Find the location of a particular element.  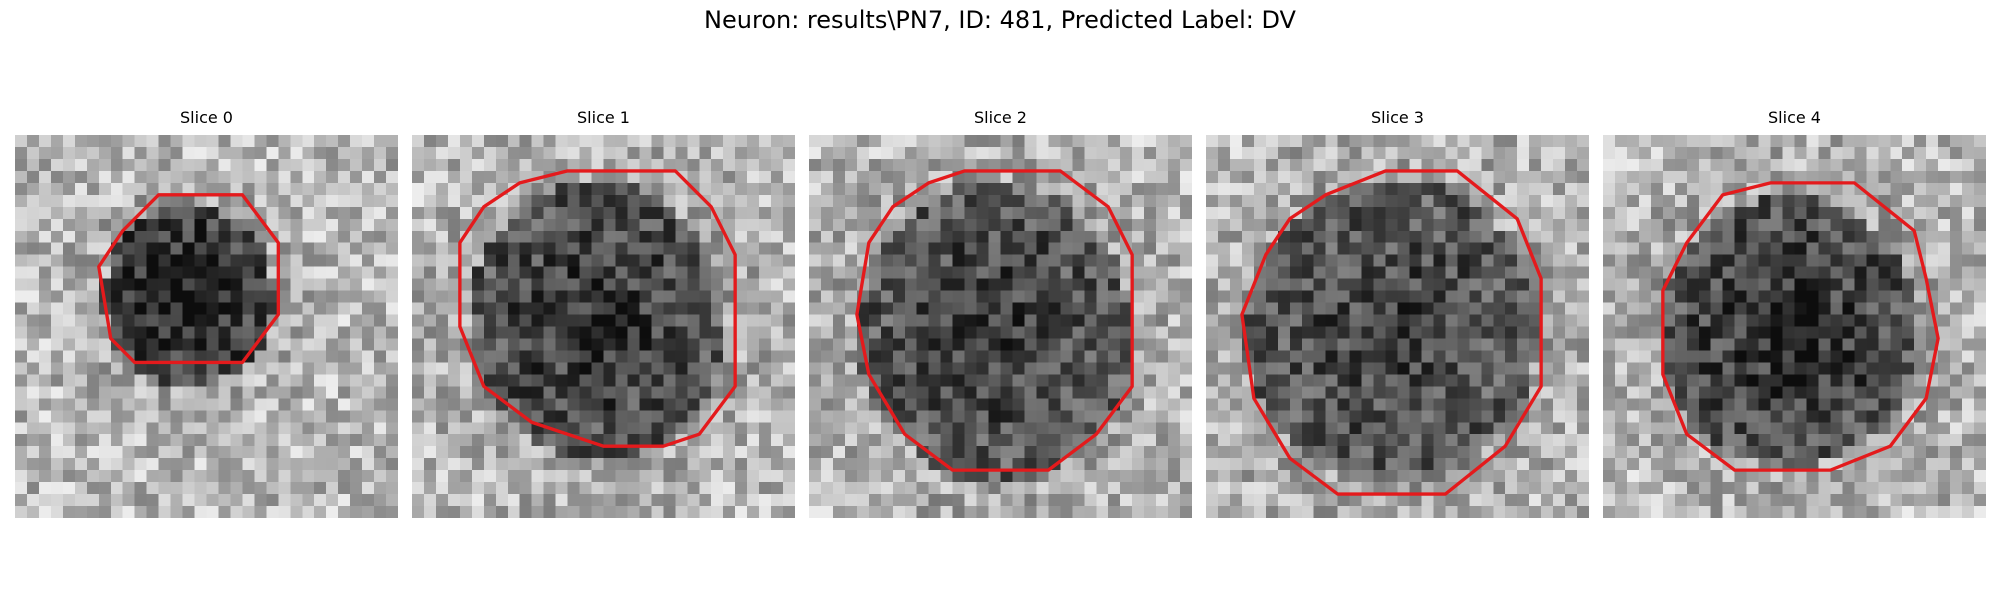

slice-panel-4: Slice 4 is located at coordinates (1794, 313).